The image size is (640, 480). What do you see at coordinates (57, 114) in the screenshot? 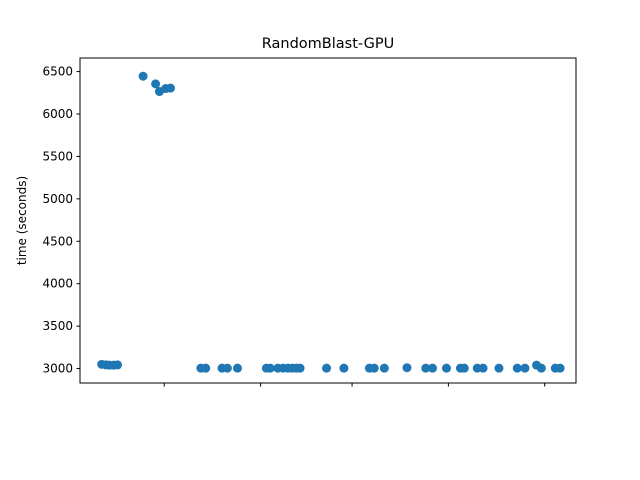
I see `y-tick-label: 6000` at bounding box center [57, 114].